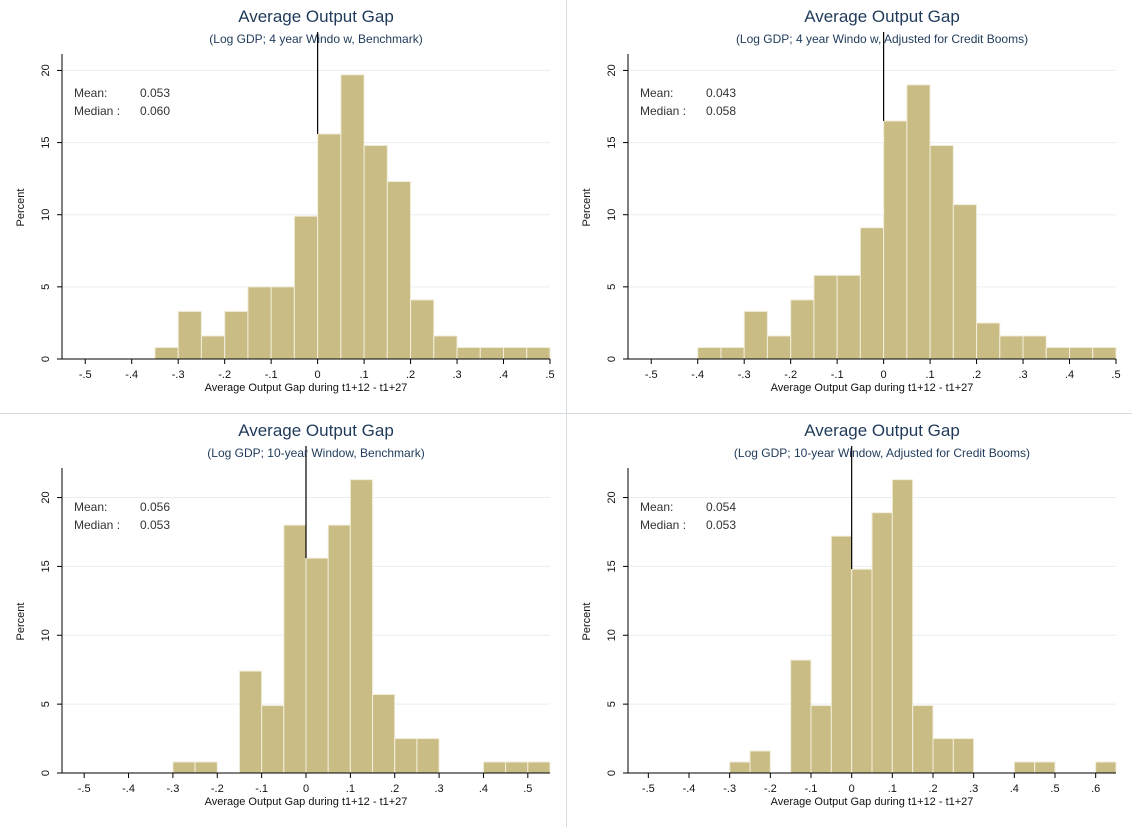 This screenshot has width=1132, height=827. I want to click on horizontal-divider, so click(566, 413).